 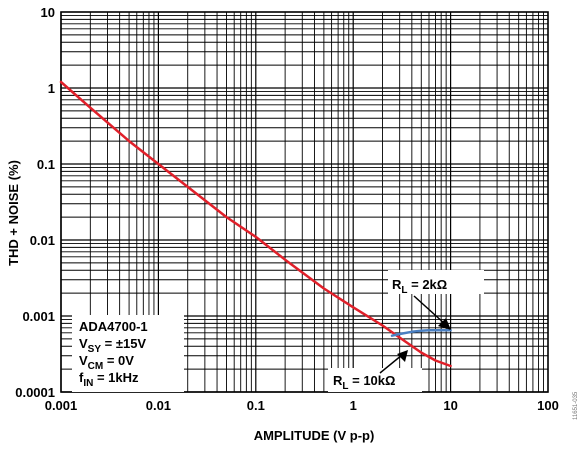 I want to click on y-tick-label: 10, so click(x=48, y=12).